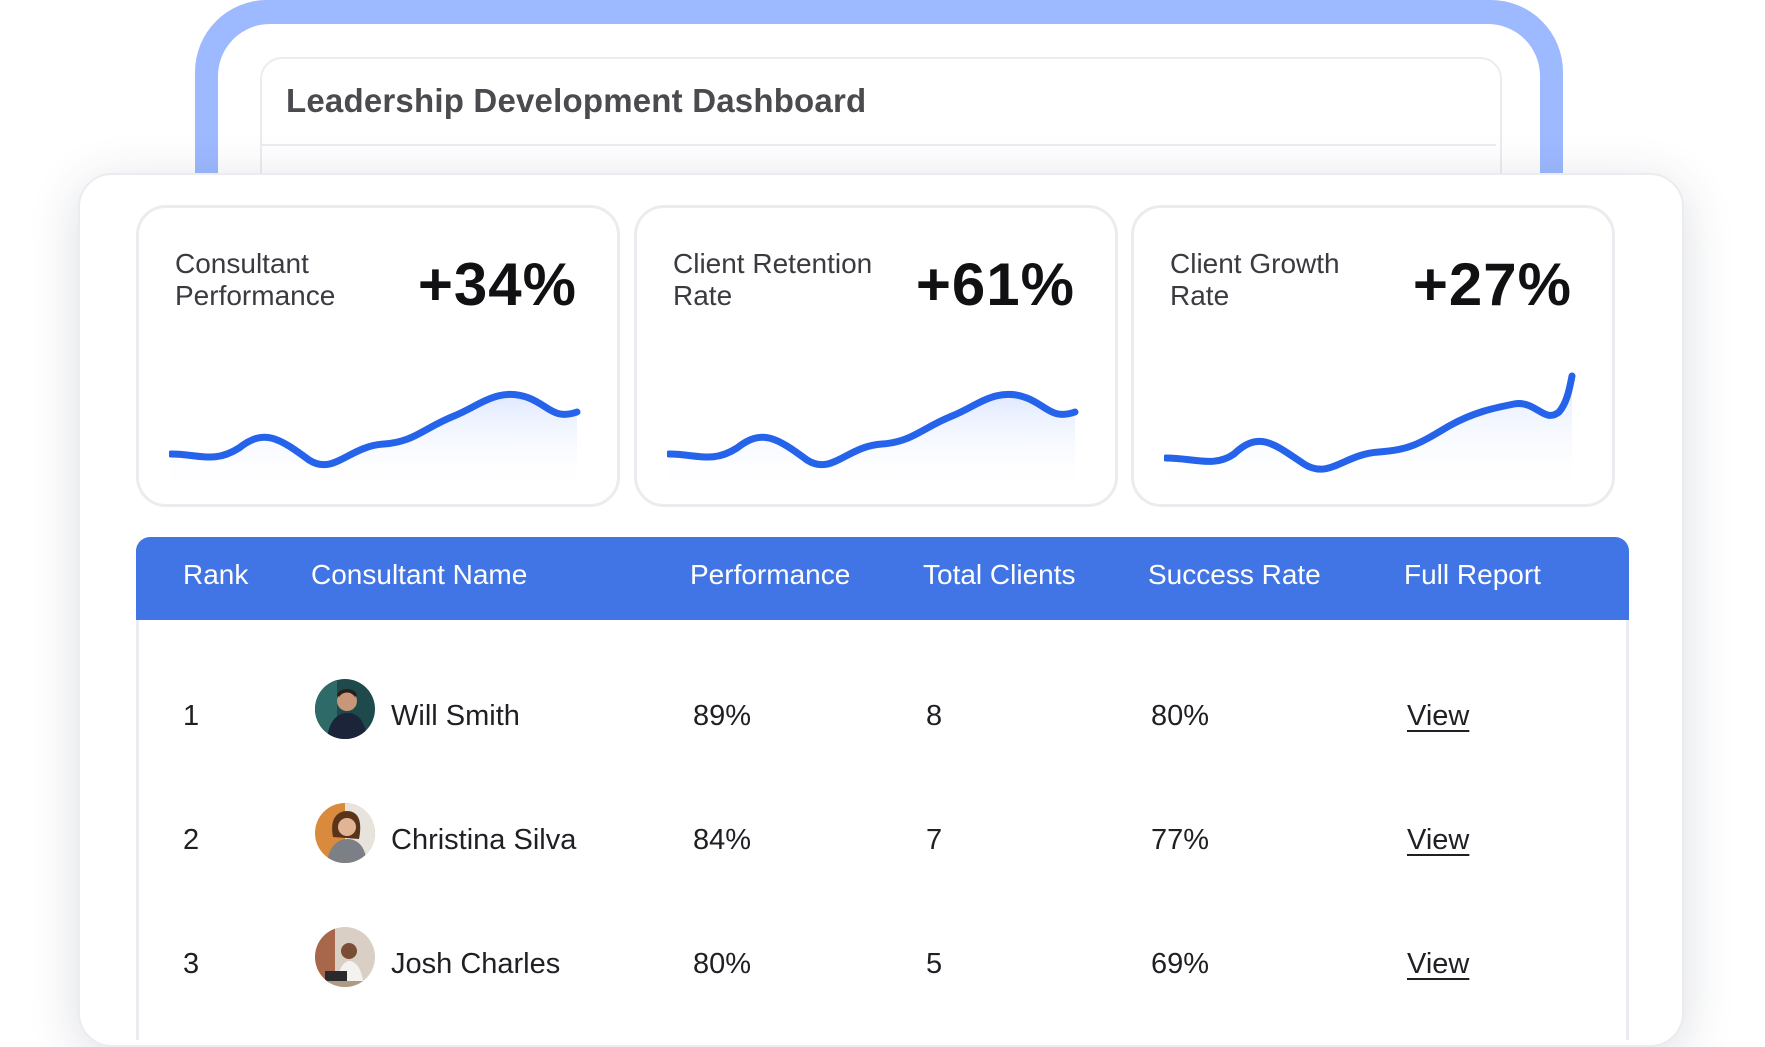  Describe the element at coordinates (770, 574) in the screenshot. I see `column-header-performance: Performance` at that location.